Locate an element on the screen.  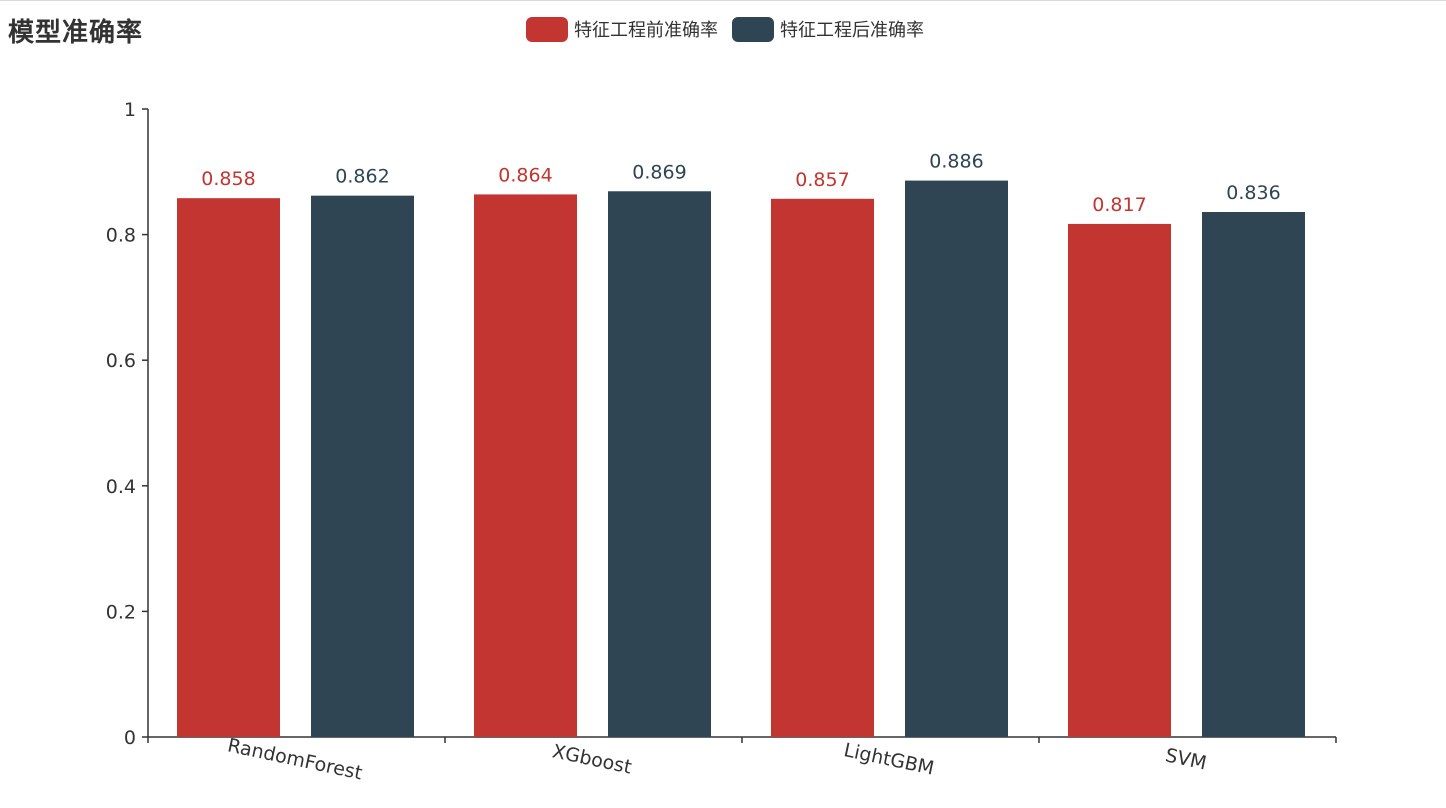
legend-item-after: 特征工程后准确率 is located at coordinates (828, 29).